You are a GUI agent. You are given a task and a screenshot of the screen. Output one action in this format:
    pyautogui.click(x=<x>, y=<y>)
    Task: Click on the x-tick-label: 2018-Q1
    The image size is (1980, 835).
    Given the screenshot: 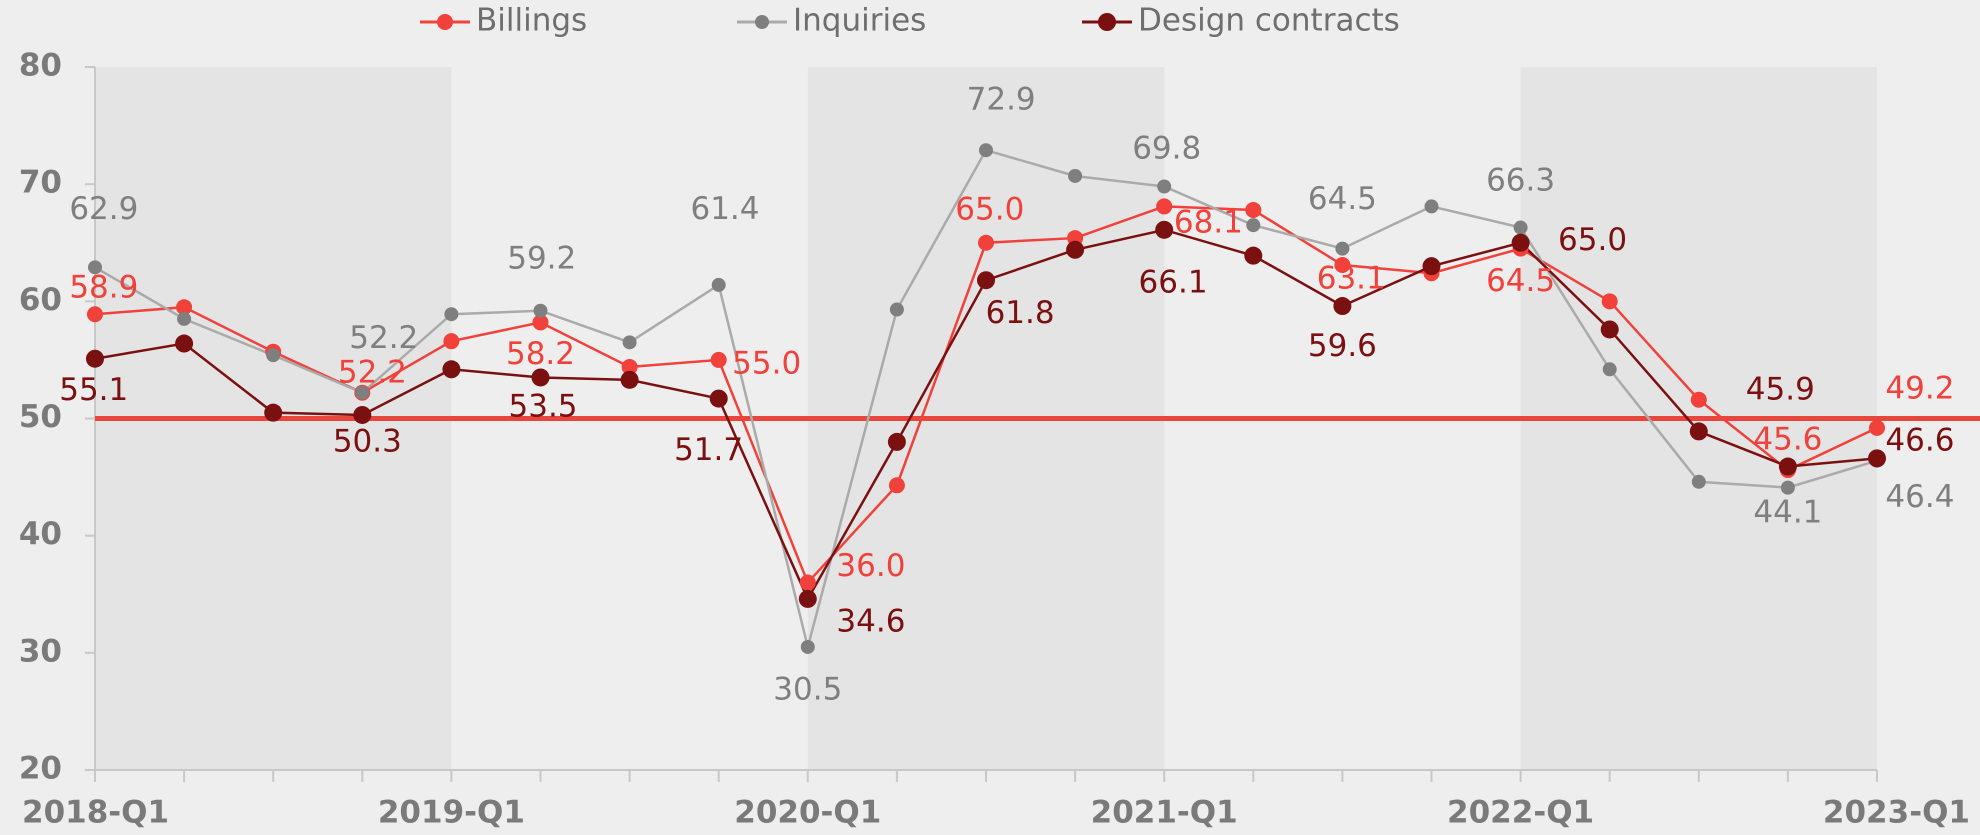 What is the action you would take?
    pyautogui.click(x=95, y=813)
    